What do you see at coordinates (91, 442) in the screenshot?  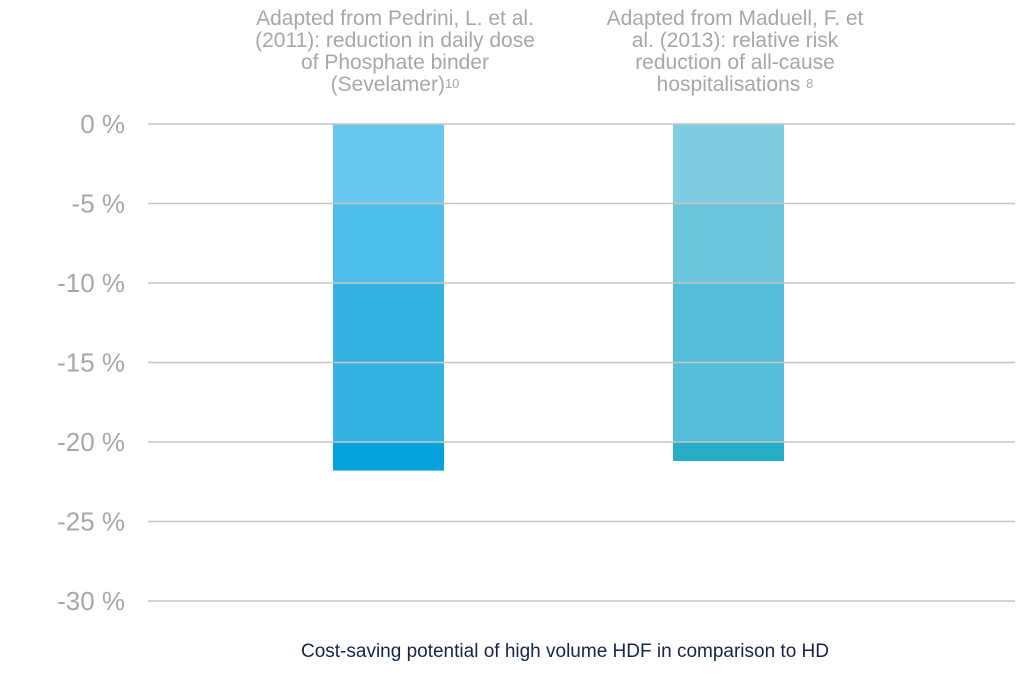 I see `y-tick-label: -20 %` at bounding box center [91, 442].